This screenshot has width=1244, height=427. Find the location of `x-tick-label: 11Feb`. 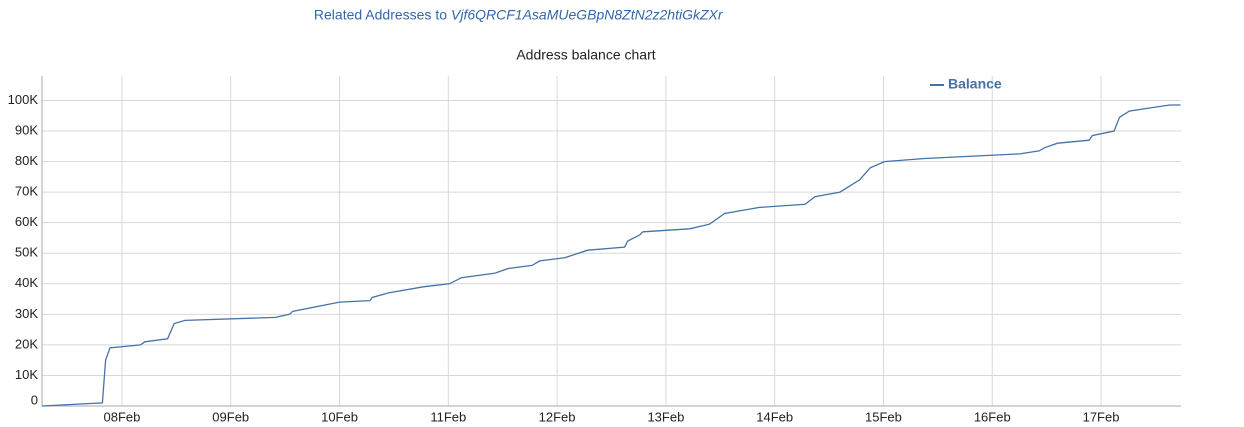

x-tick-label: 11Feb is located at coordinates (448, 416).